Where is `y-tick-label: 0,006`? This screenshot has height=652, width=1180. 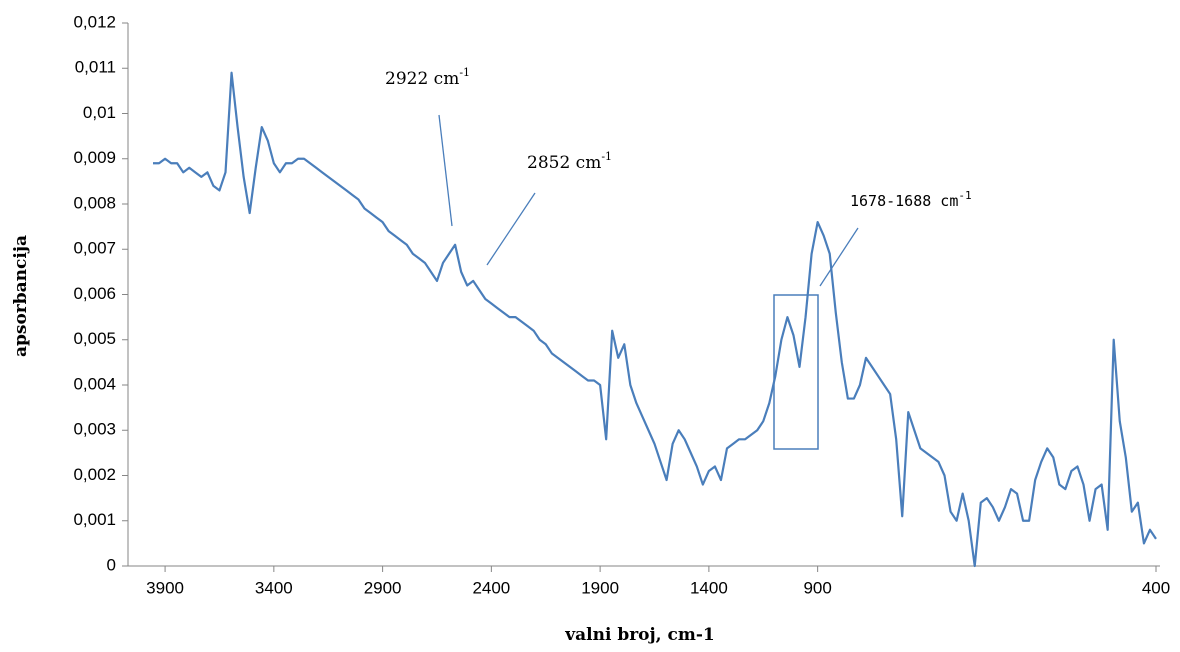 y-tick-label: 0,006 is located at coordinates (94, 293).